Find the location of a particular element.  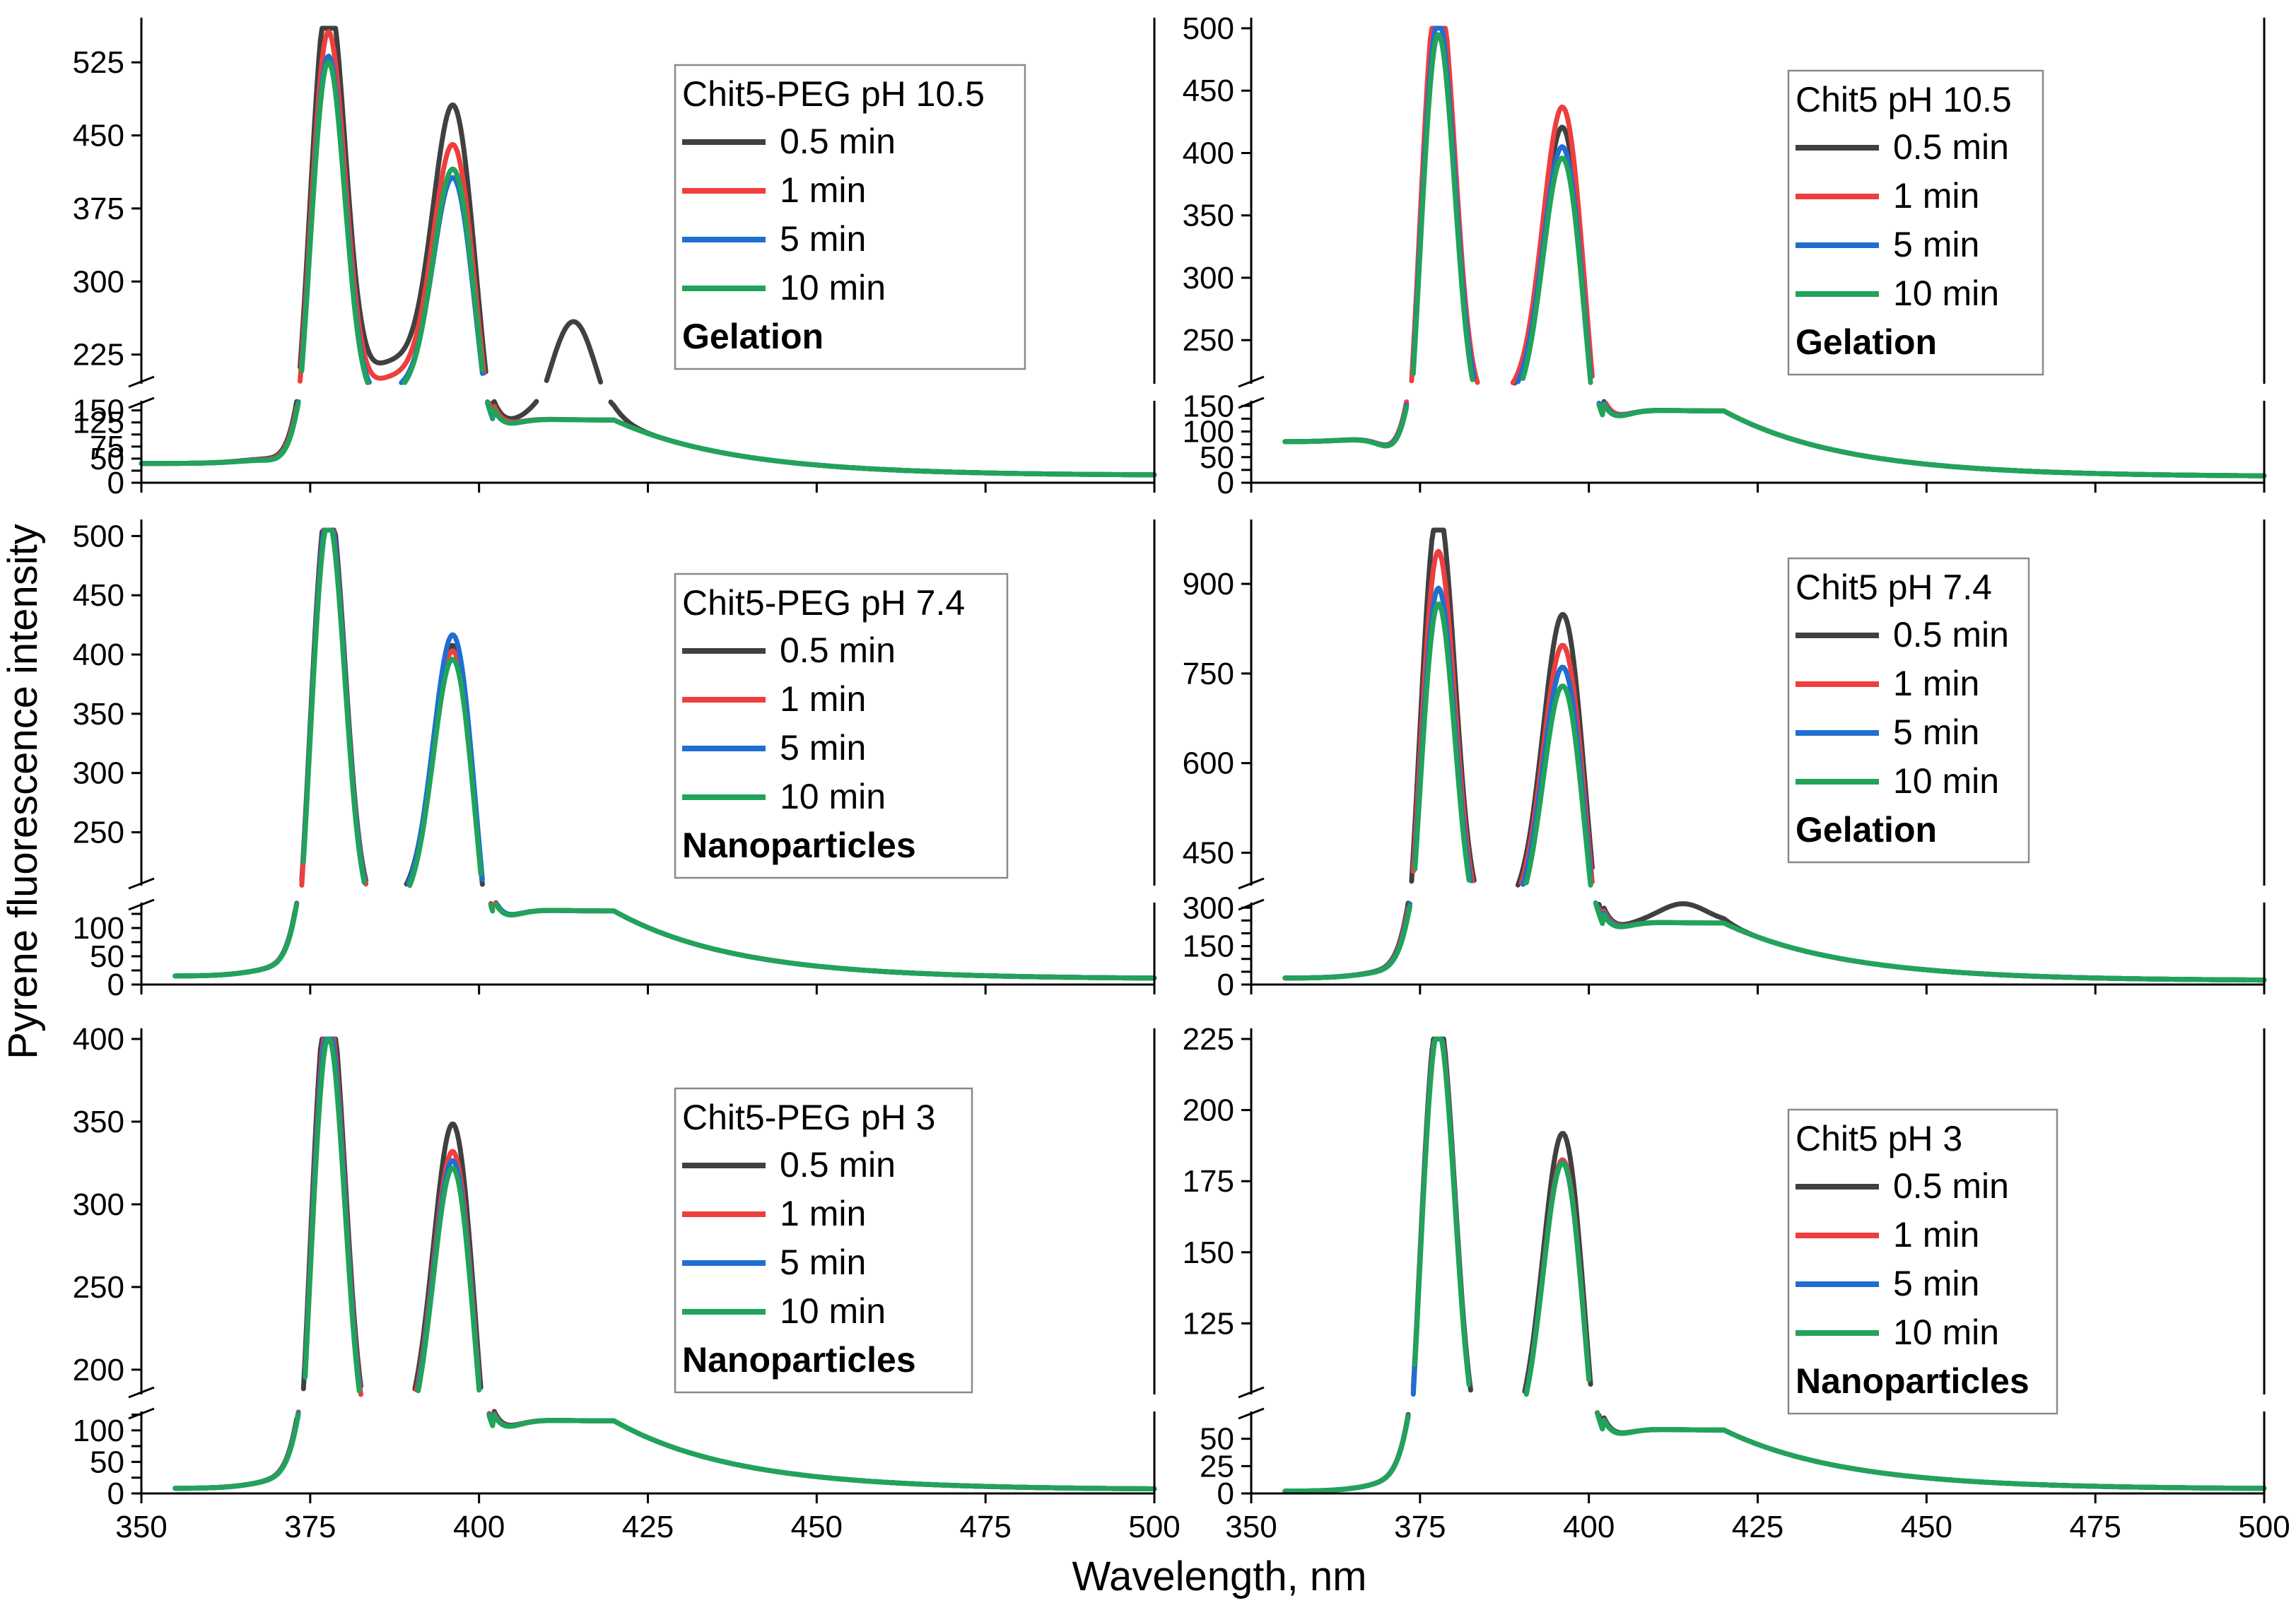

legend-title: Chit5-PEG pH 3 is located at coordinates (808, 1117).